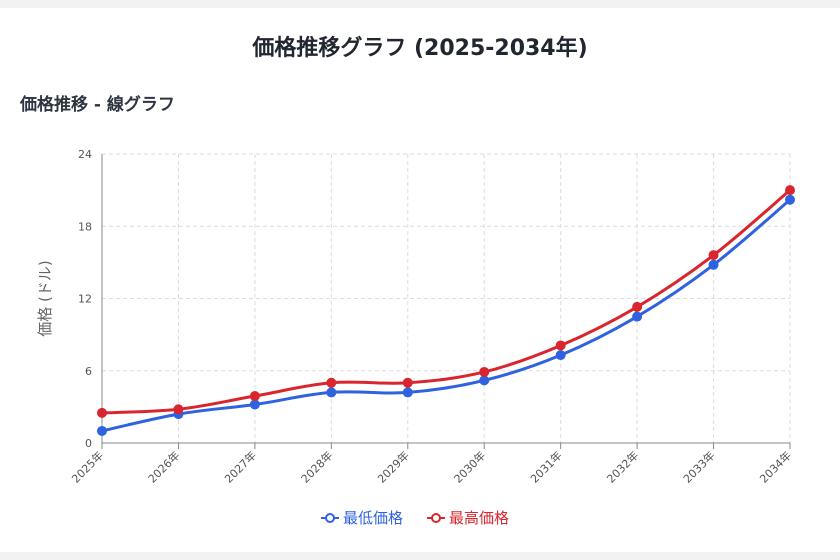 The height and width of the screenshot is (560, 840). What do you see at coordinates (163, 466) in the screenshot?
I see `x-tick-label: 2026年` at bounding box center [163, 466].